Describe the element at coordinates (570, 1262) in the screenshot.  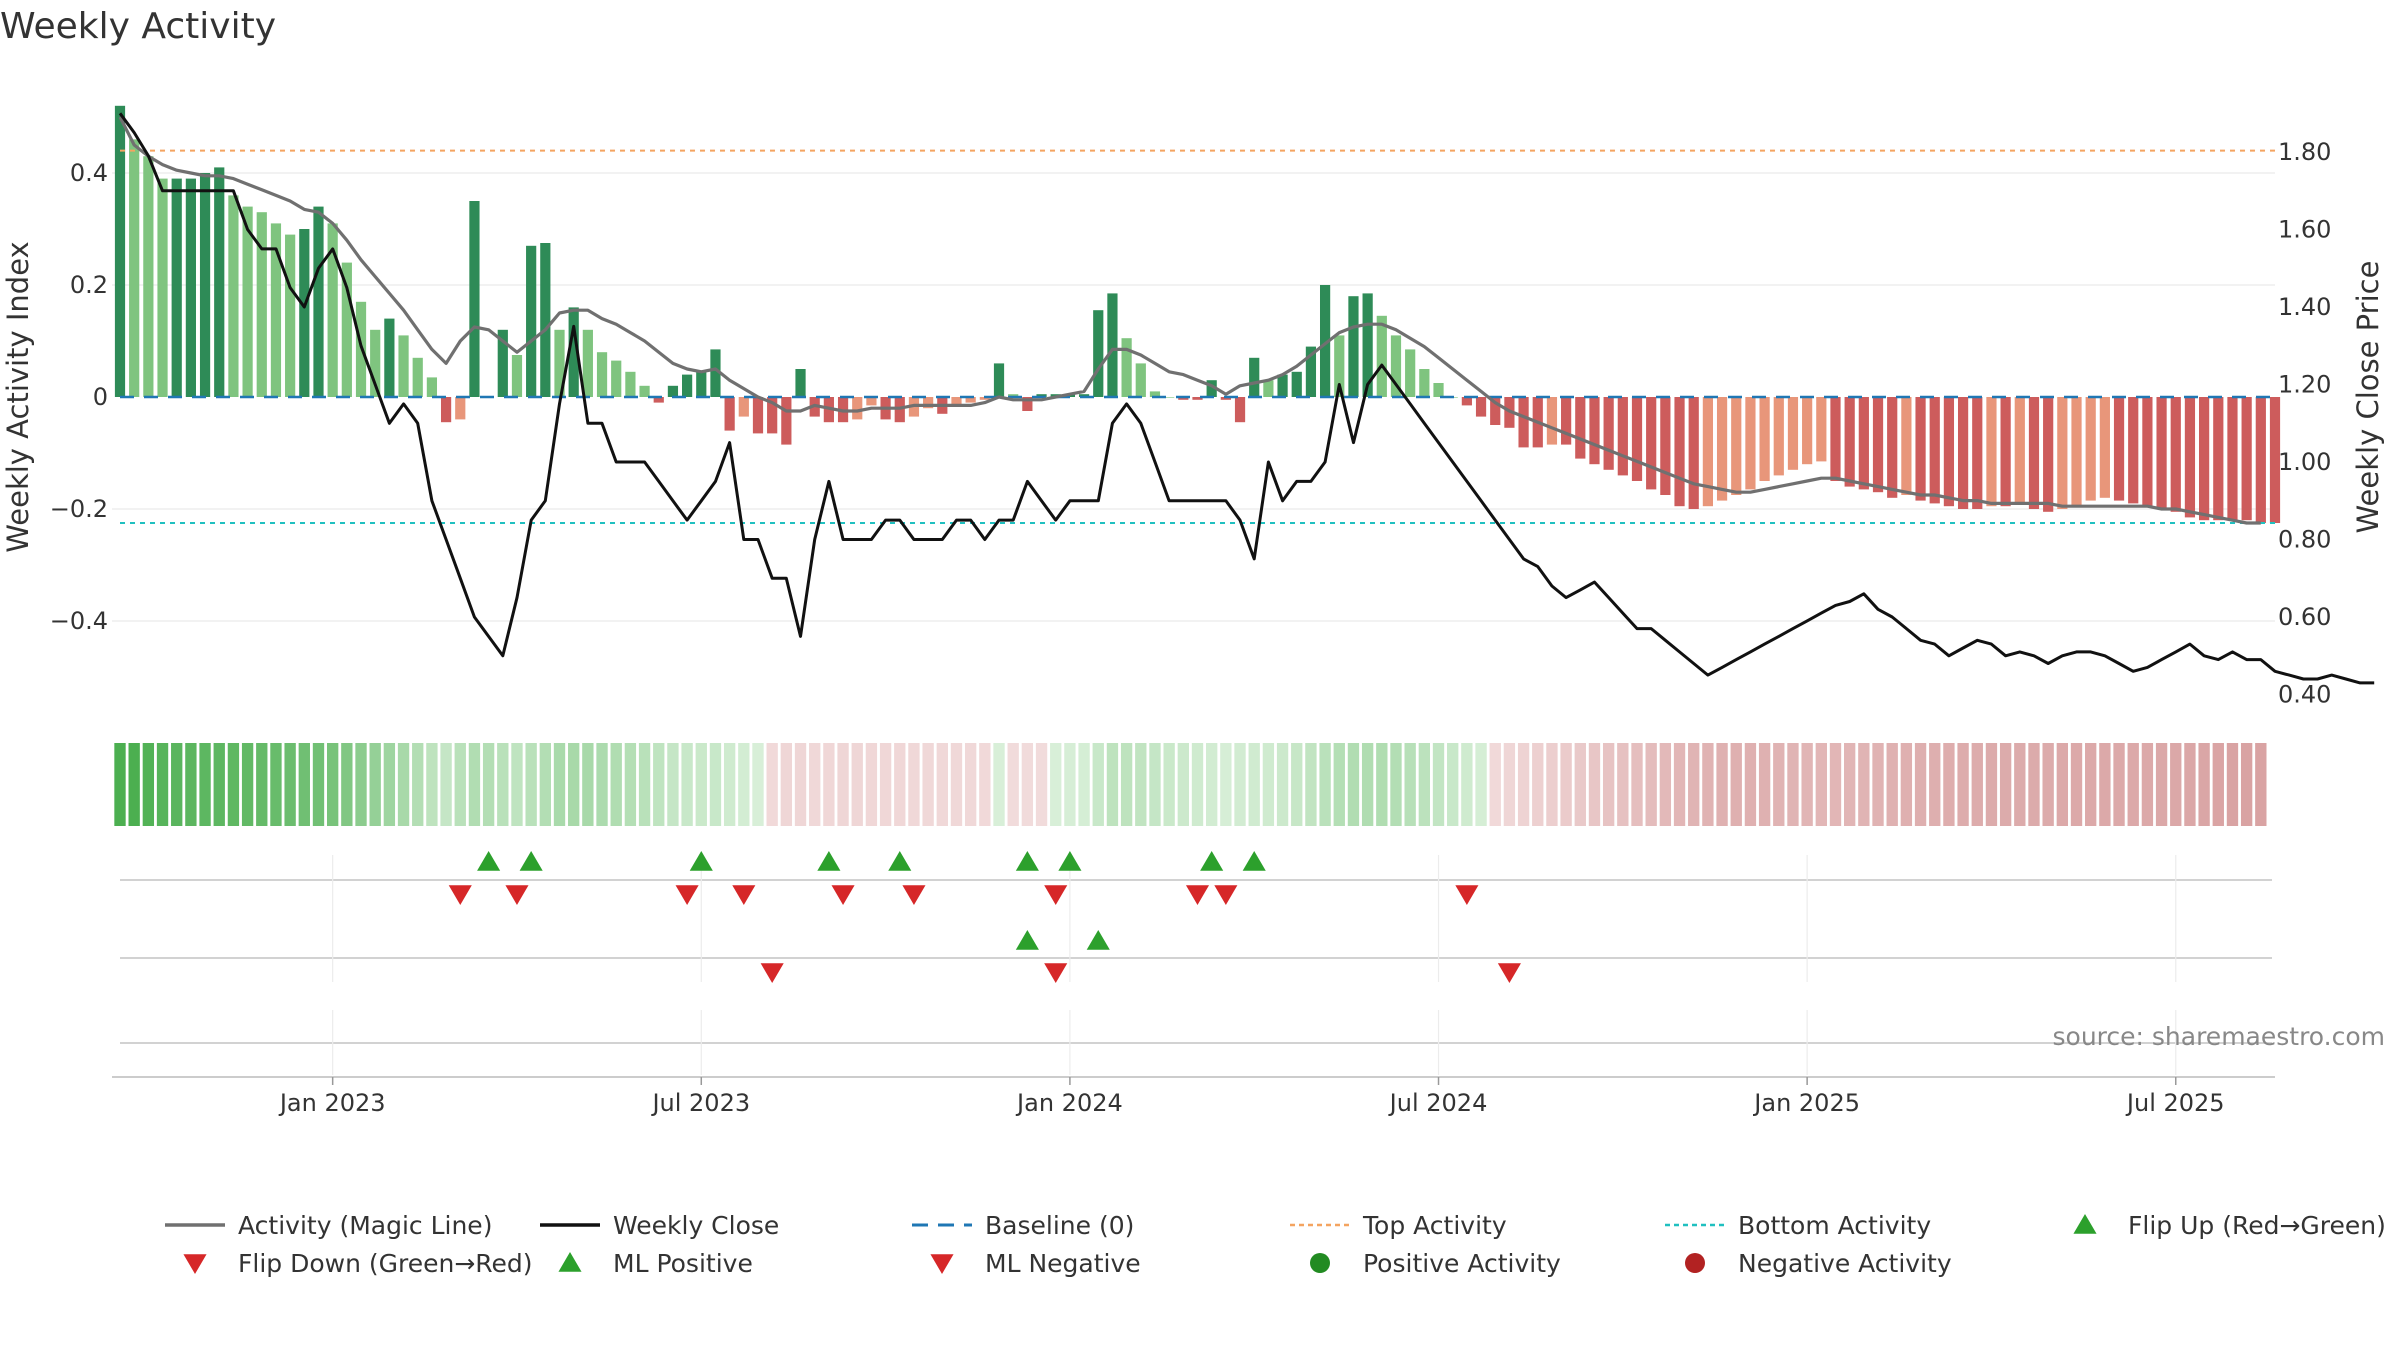
I see `legend-swatch-mlpos` at that location.